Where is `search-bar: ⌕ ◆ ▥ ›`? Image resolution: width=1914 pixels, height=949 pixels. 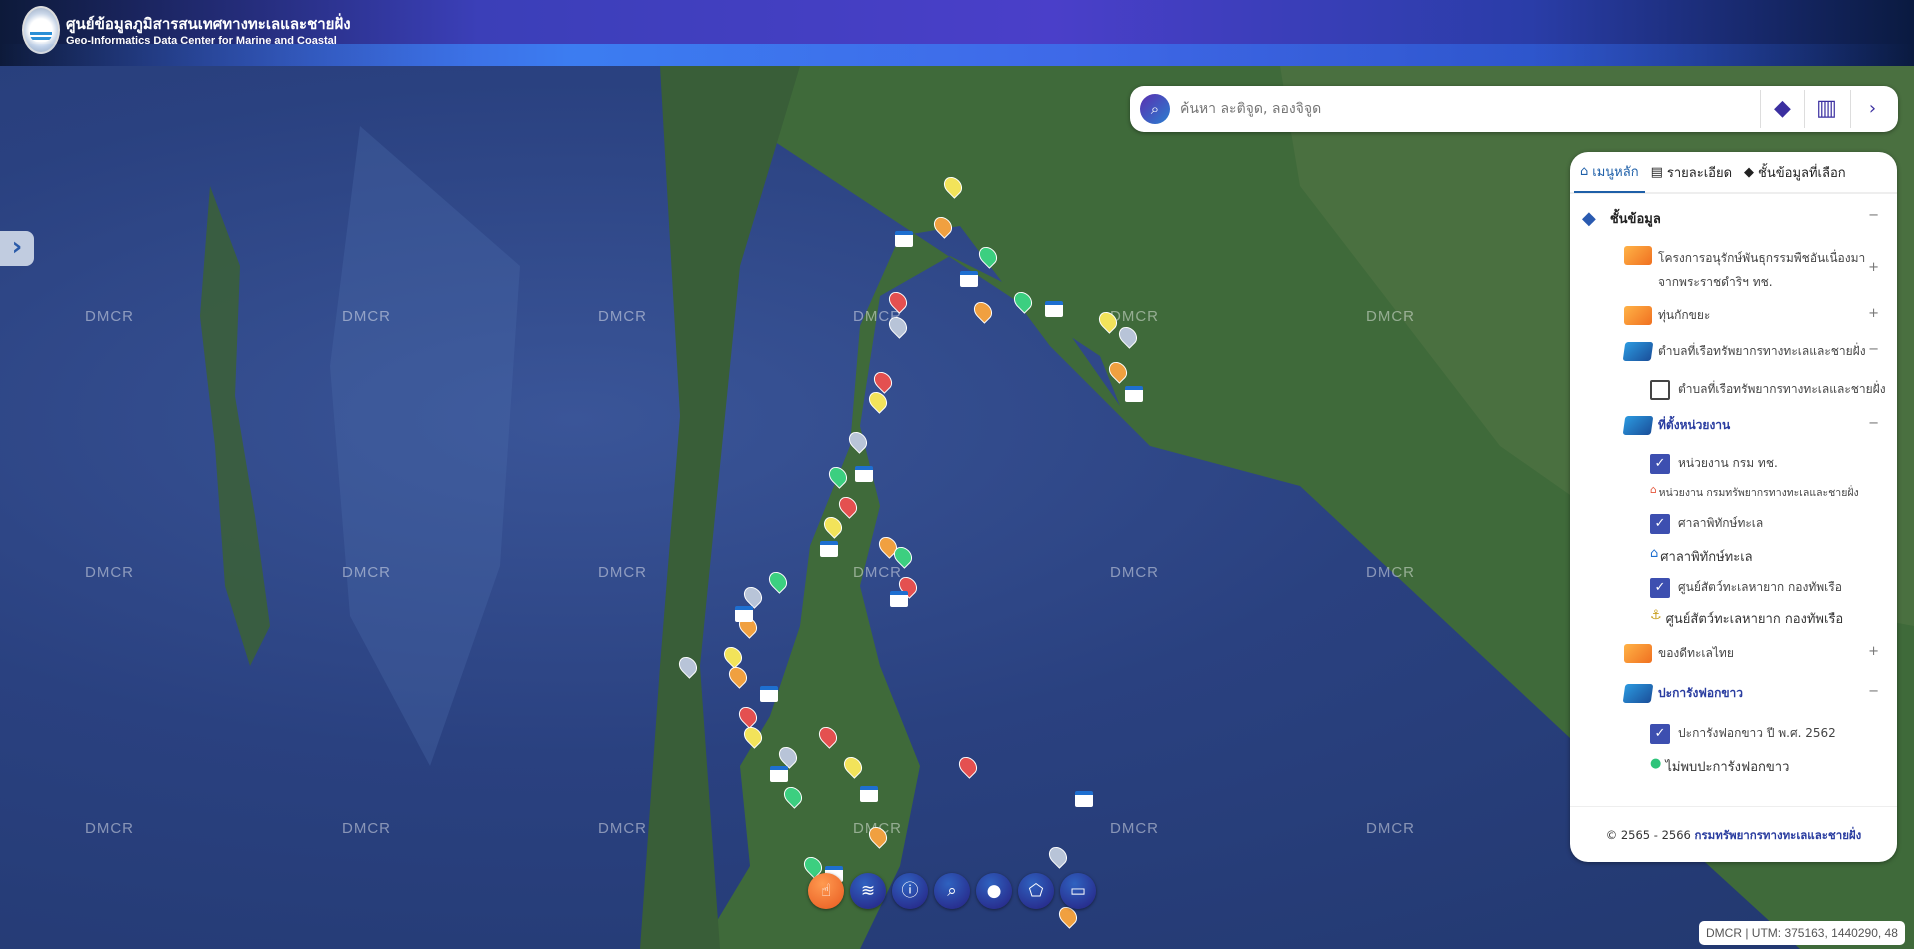
search-bar: ⌕ ◆ ▥ › is located at coordinates (1514, 109).